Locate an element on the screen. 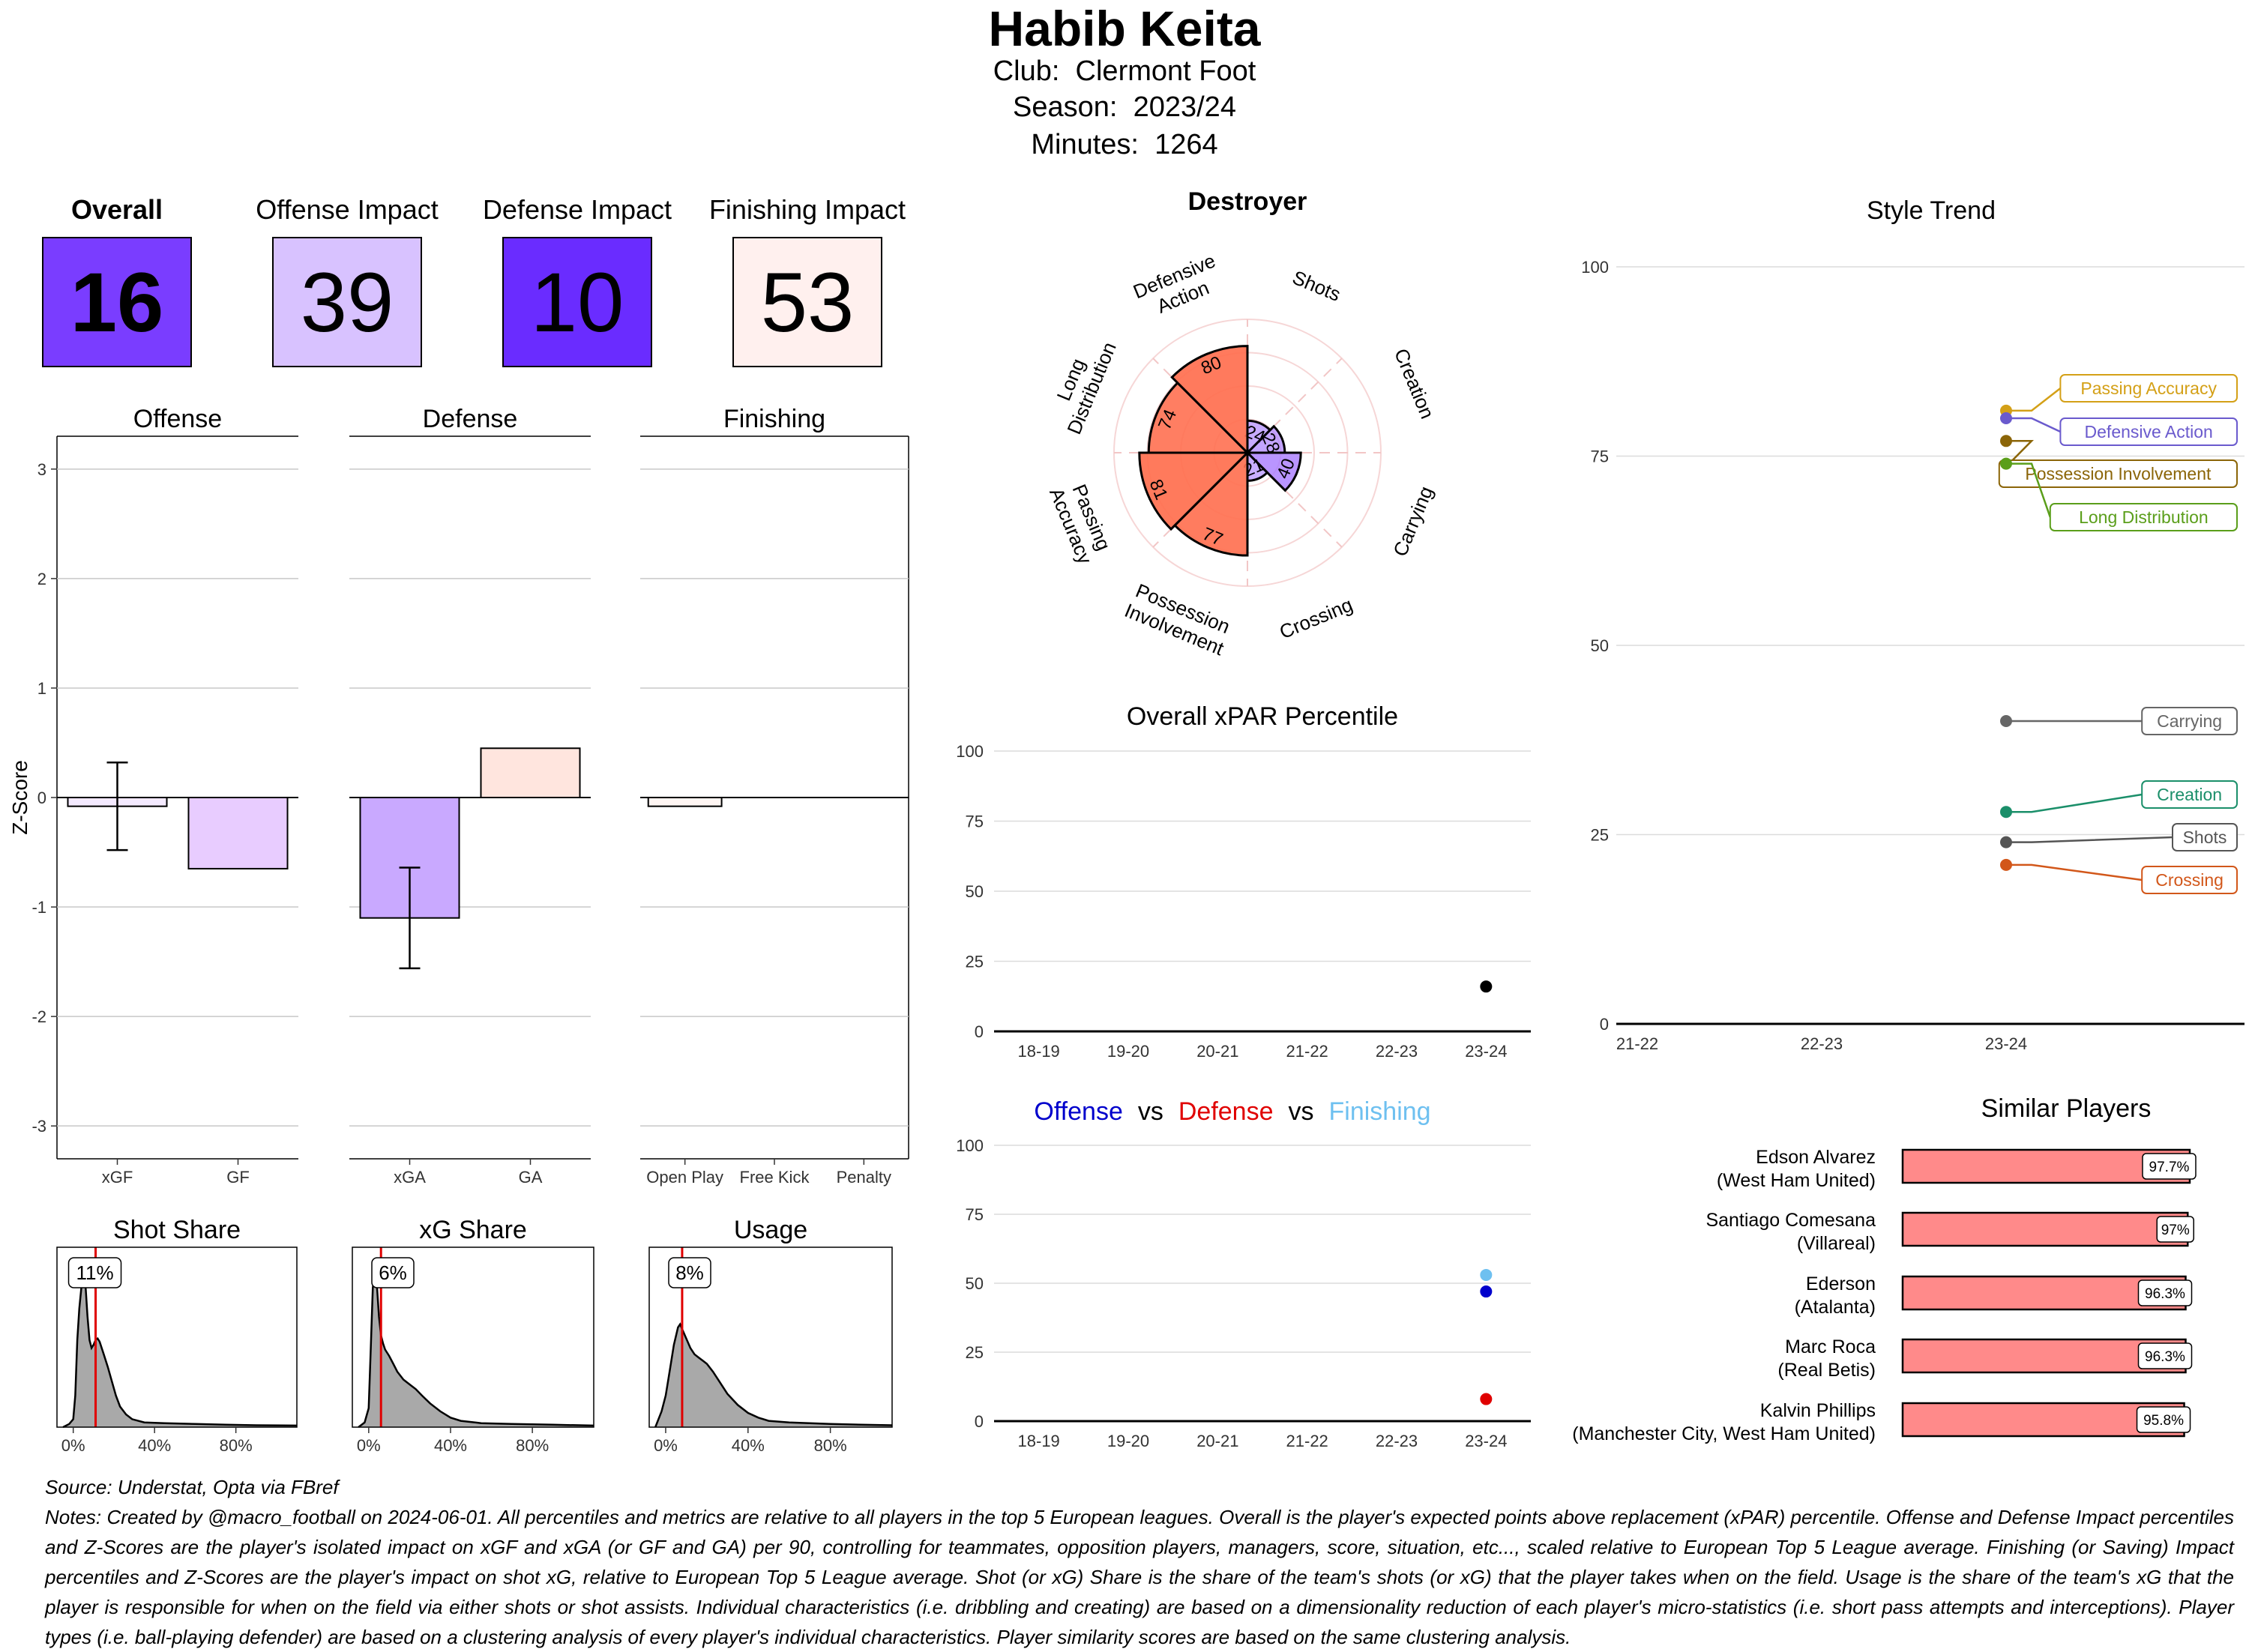 The height and width of the screenshot is (1652, 2249). y-tick-label: -1 is located at coordinates (38, 907).